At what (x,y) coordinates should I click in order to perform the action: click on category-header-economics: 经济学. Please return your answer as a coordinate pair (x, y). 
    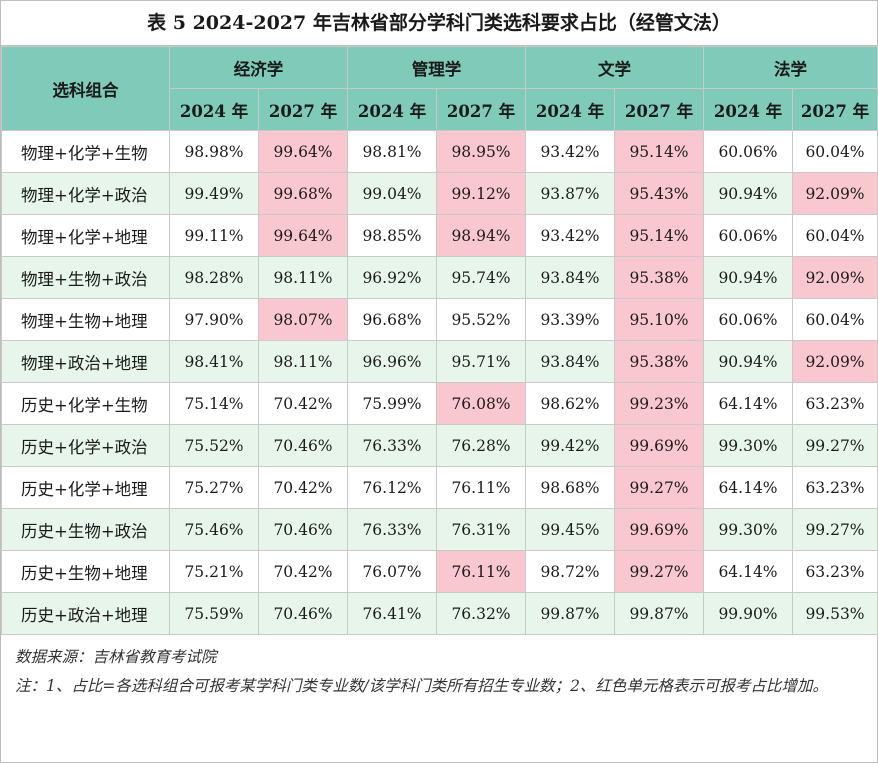
    Looking at the image, I should click on (258, 67).